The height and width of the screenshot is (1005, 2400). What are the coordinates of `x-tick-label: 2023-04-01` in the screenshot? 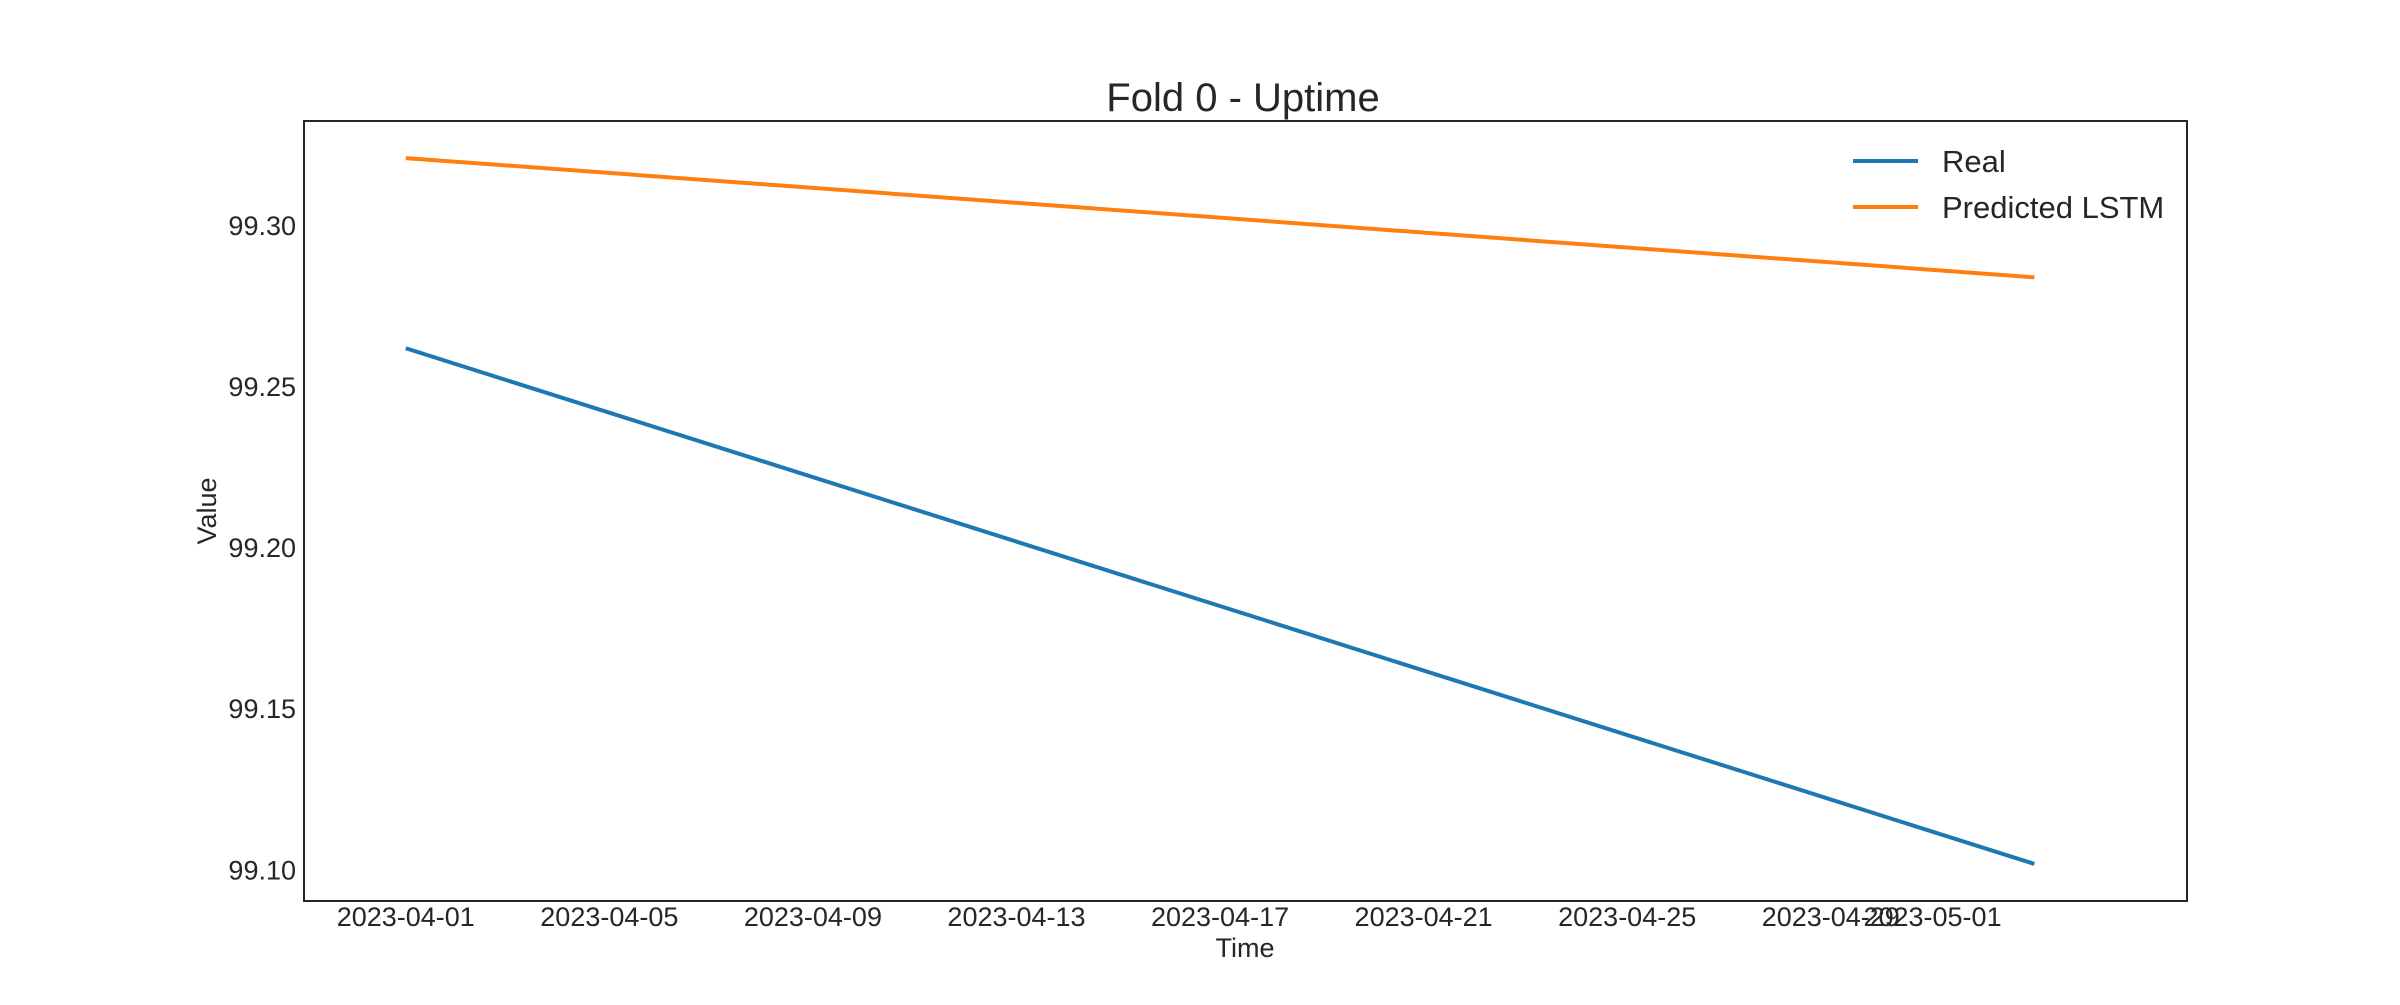 It's located at (406, 917).